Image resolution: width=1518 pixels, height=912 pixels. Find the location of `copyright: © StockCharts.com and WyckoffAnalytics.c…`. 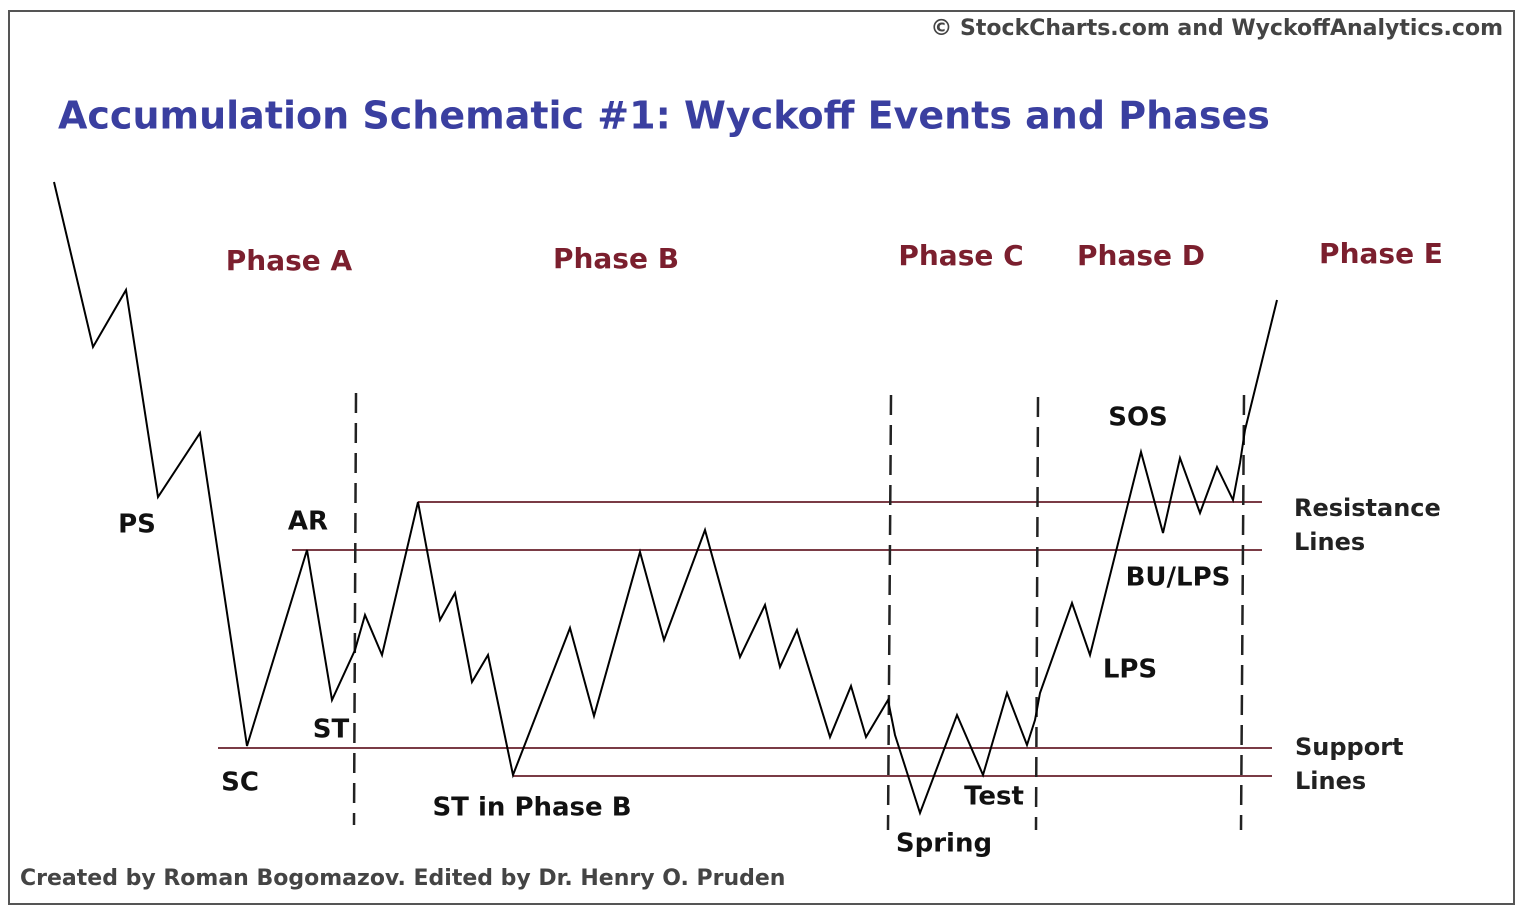

copyright: © StockCharts.com and WyckoffAnalytics.c… is located at coordinates (1216, 28).